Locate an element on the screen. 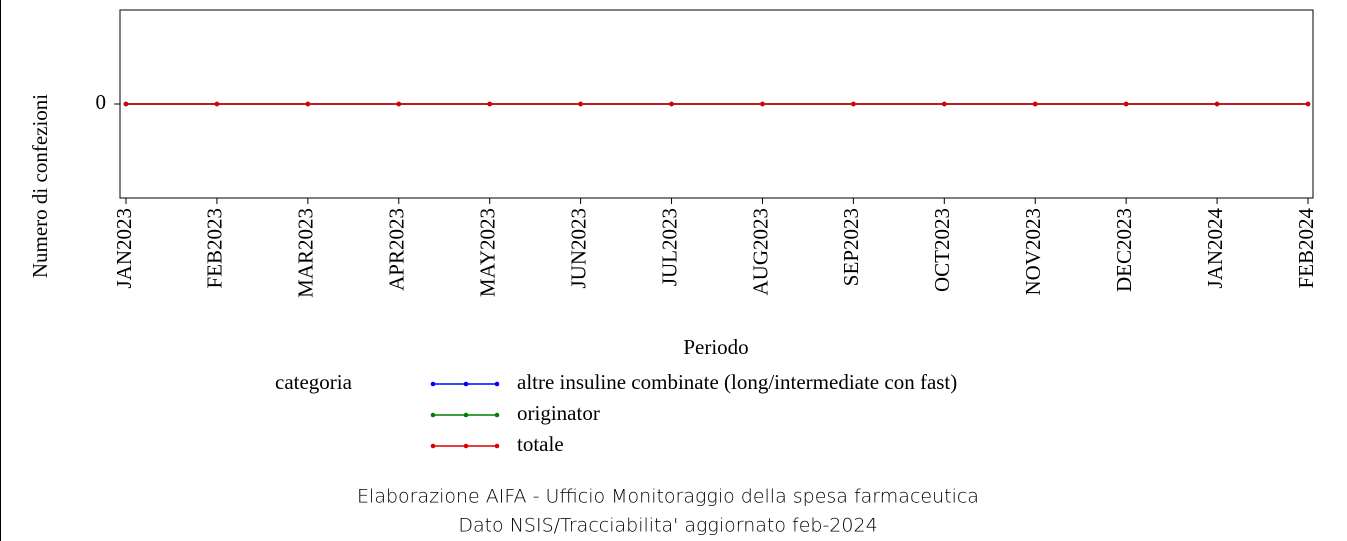 The width and height of the screenshot is (1347, 541). x-tick-label: FEB2023 is located at coordinates (215, 248).